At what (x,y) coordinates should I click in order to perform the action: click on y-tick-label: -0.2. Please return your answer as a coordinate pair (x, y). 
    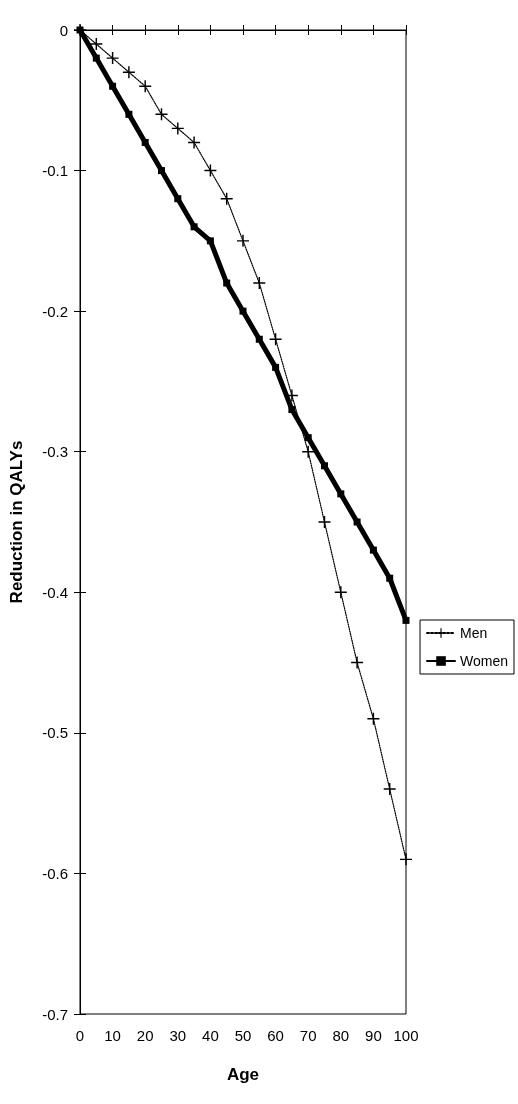
    Looking at the image, I should click on (55, 311).